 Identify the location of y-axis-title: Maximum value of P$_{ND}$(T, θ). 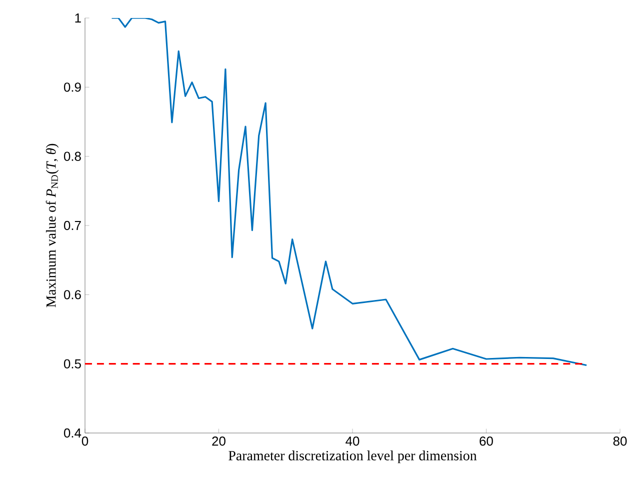
(52, 226).